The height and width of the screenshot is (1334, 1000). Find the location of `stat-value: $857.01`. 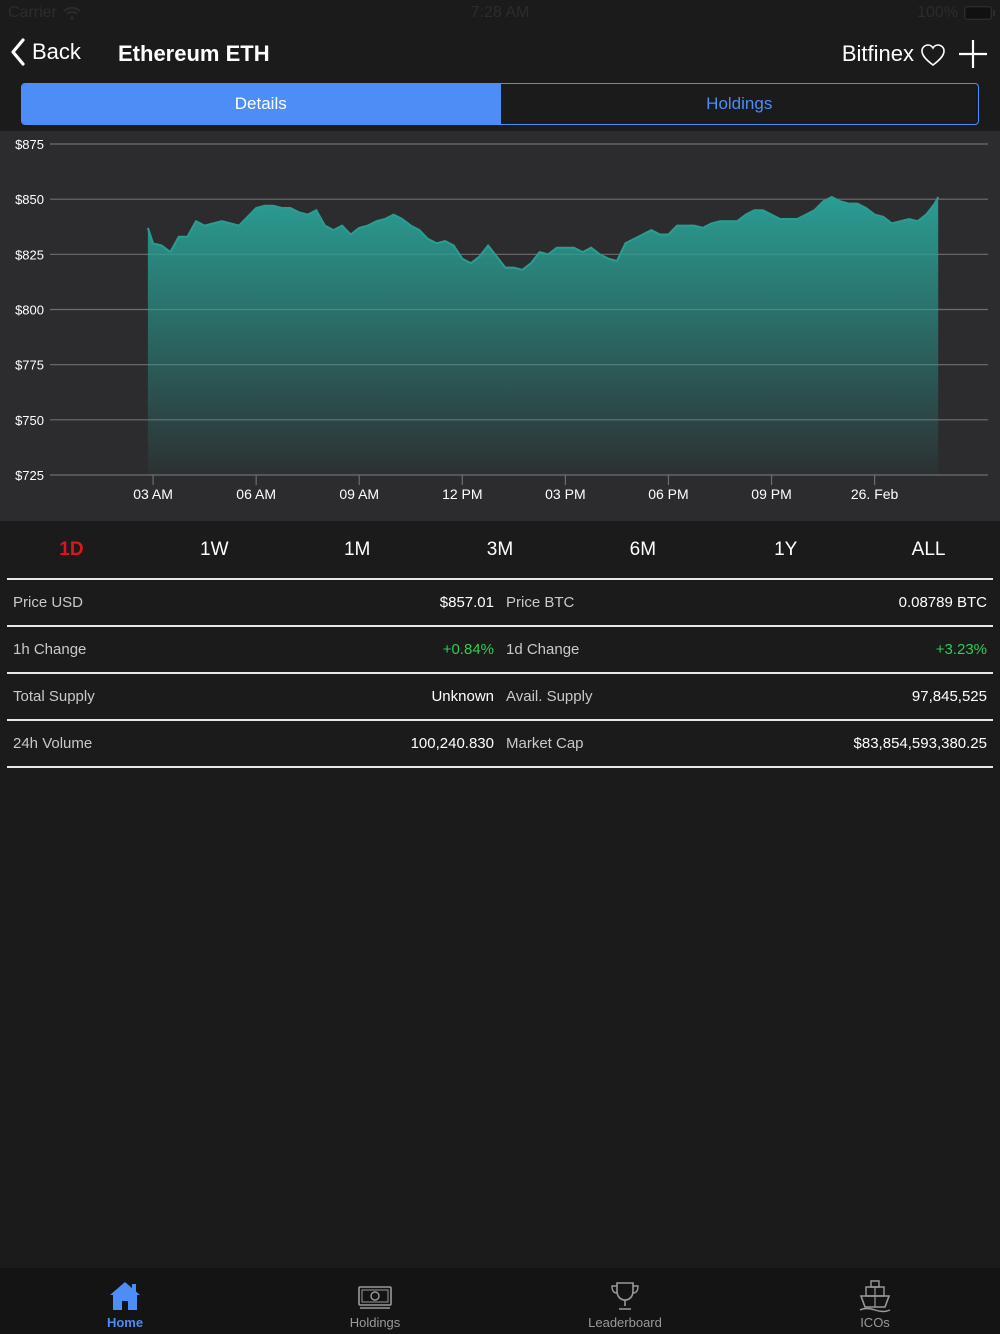

stat-value: $857.01 is located at coordinates (466, 602).